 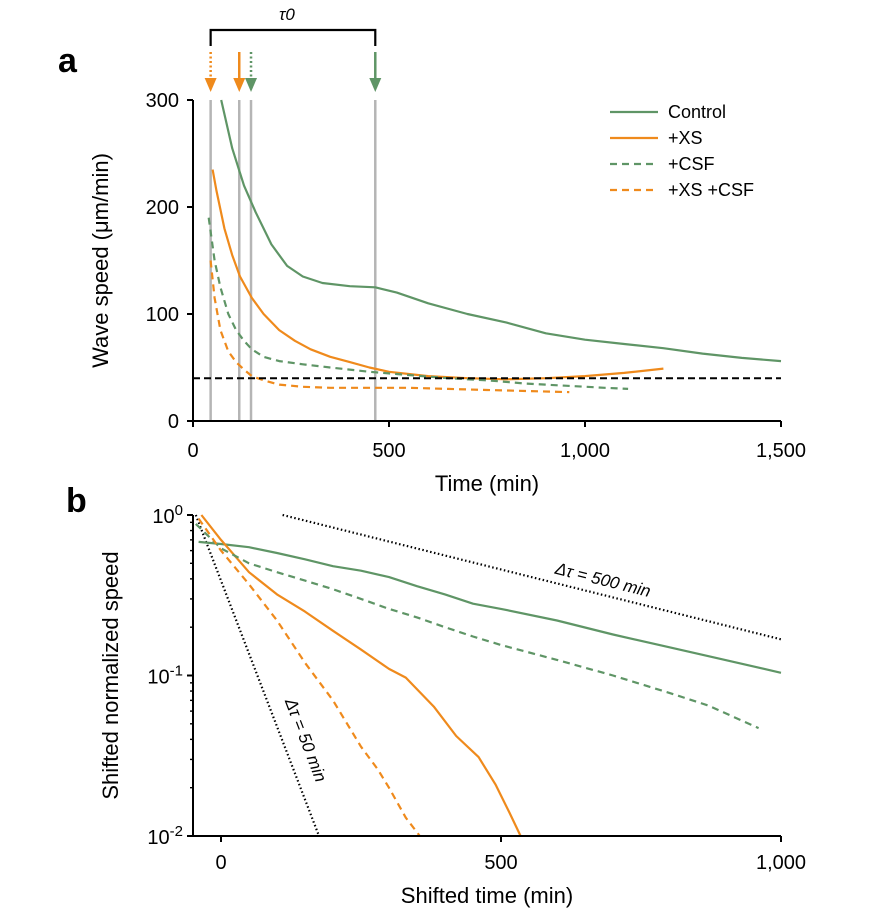 I want to click on y-tick-label: 10⁻¹, so click(x=165, y=676).